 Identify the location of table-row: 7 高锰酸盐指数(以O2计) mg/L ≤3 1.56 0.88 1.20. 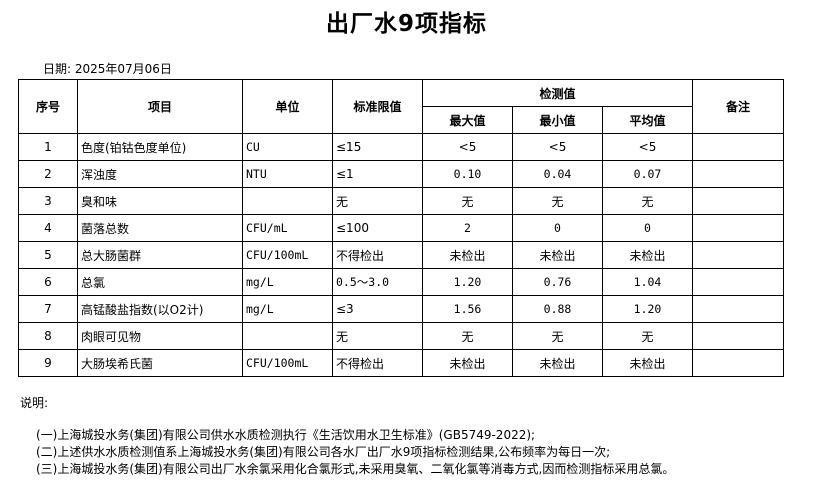
(401, 309).